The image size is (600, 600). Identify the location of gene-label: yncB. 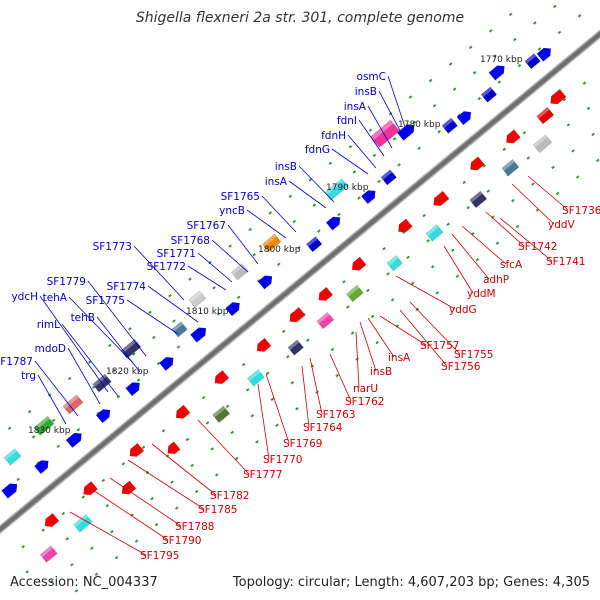
(232, 211).